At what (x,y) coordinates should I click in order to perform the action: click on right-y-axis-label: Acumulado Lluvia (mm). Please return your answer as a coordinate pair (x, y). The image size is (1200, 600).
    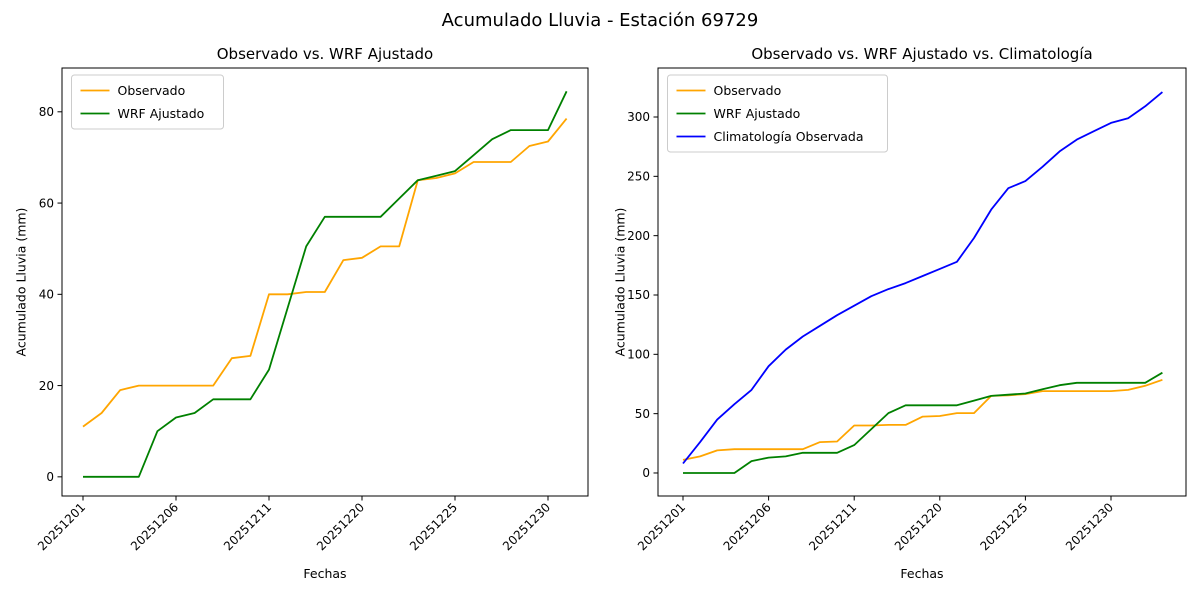
    Looking at the image, I should click on (620, 282).